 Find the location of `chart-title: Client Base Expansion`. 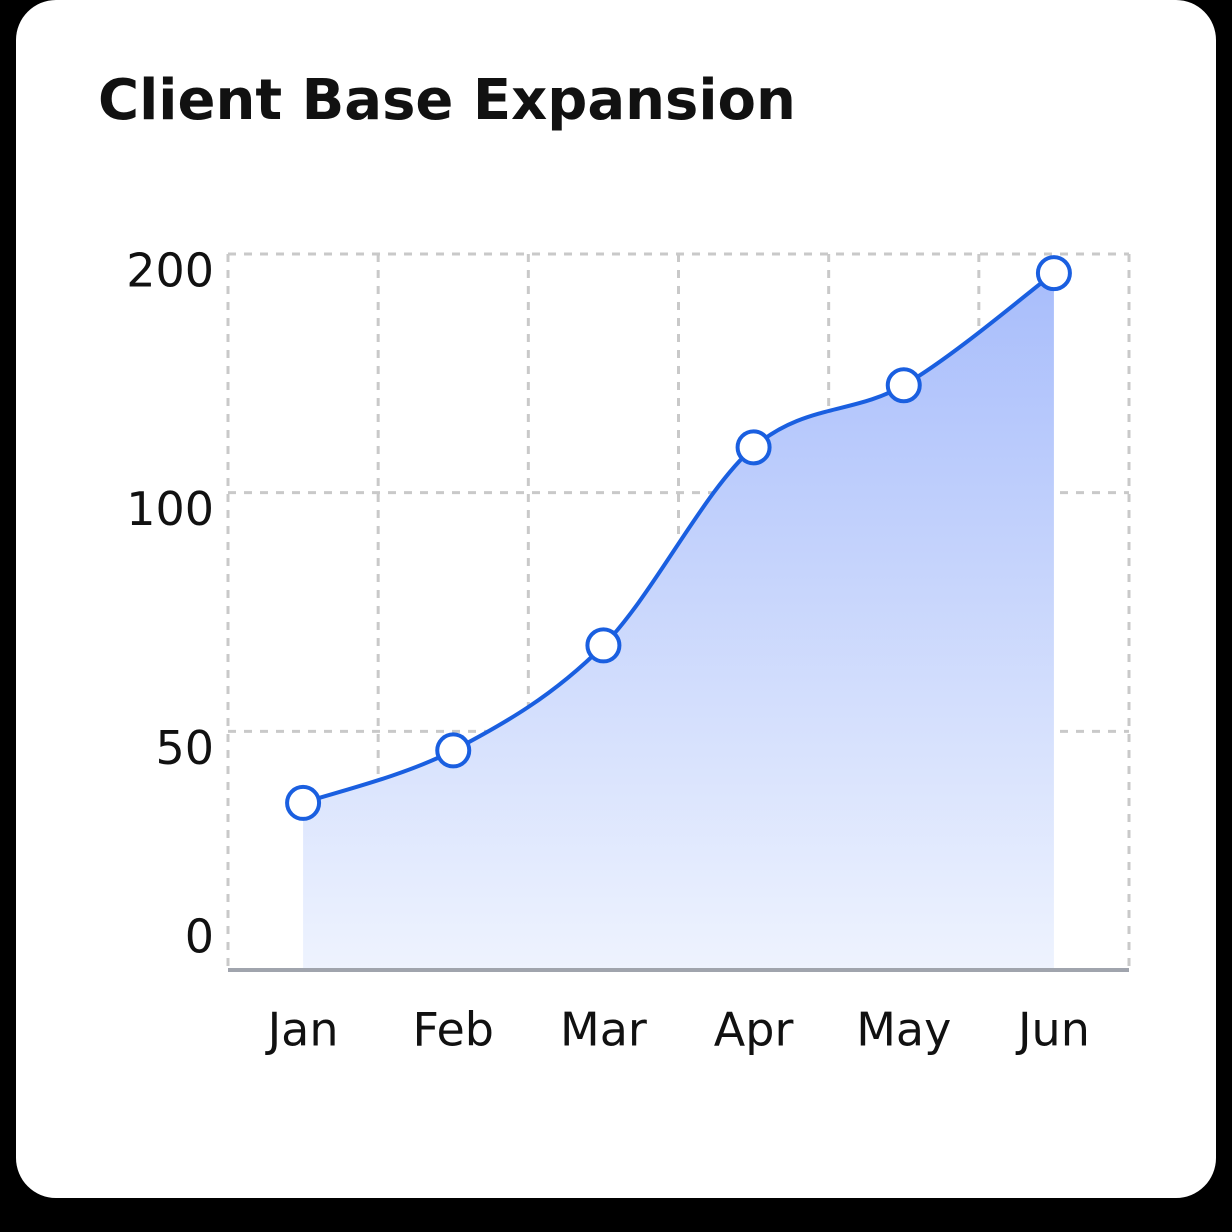

chart-title: Client Base Expansion is located at coordinates (447, 100).